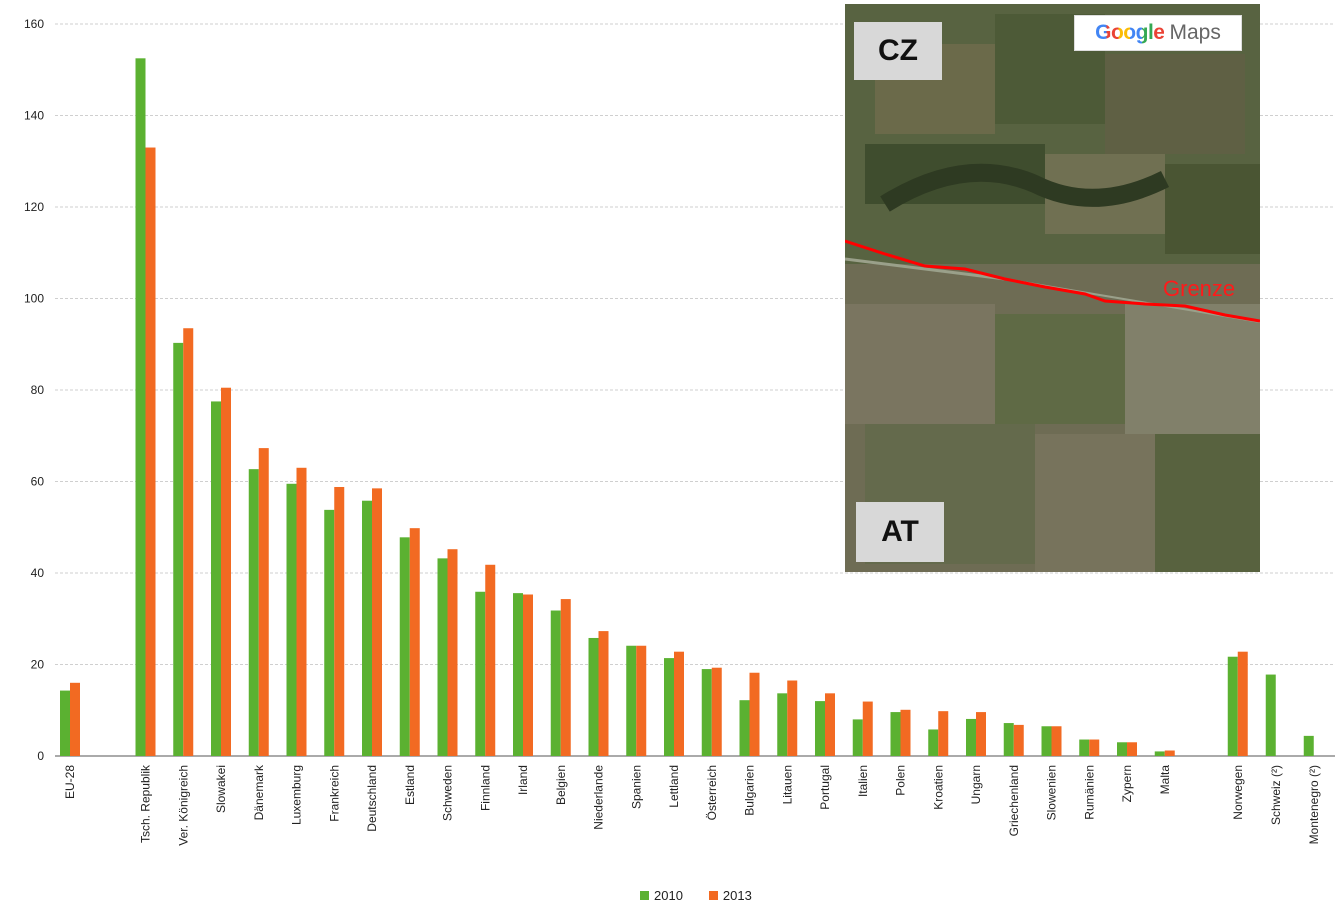 This screenshot has width=1335, height=915. I want to click on x-tick-label: Schweiz (²), so click(1276, 795).